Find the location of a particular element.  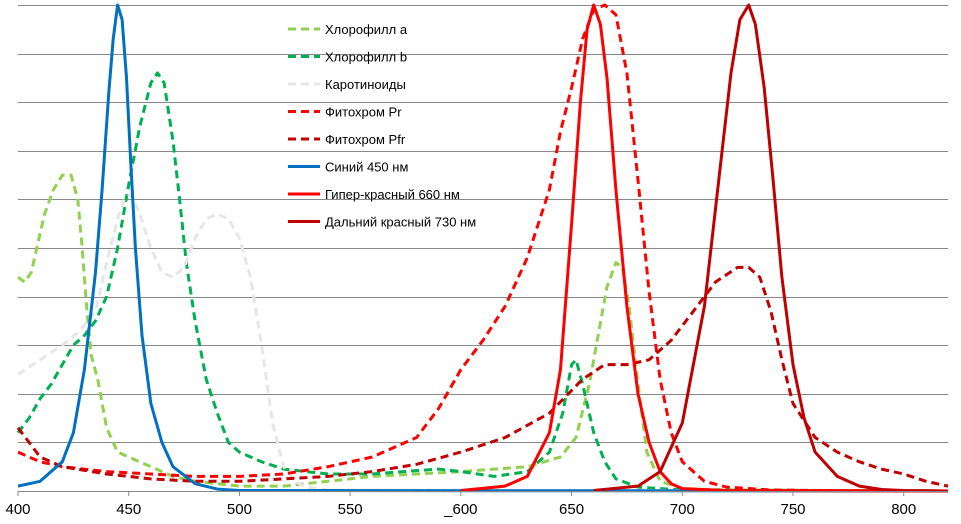

x-axis: 400 450 500 550 _600 650 700 750 800 is located at coordinates (476, 504).